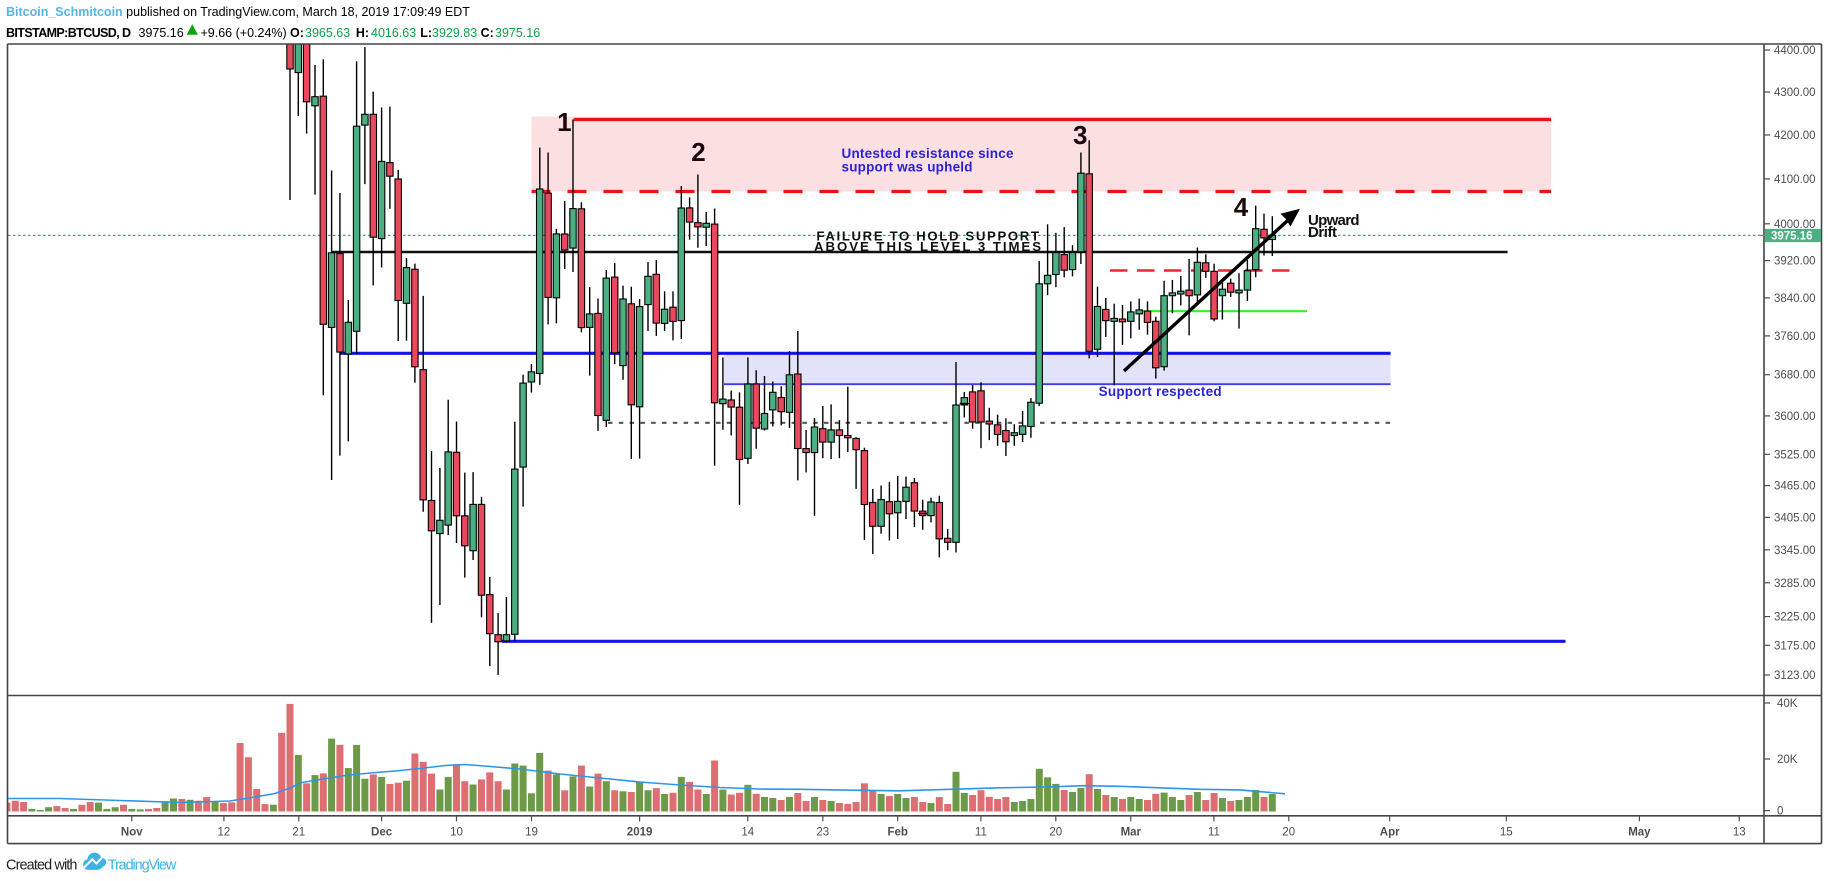 The width and height of the screenshot is (1828, 881). I want to click on svg-text: ABOVE THIS LEVEL 3 TIMES, so click(927, 246).